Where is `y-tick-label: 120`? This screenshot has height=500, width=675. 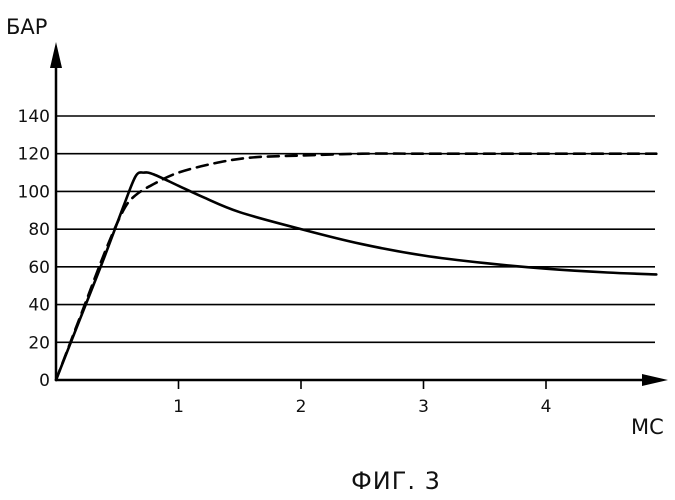 y-tick-label: 120 is located at coordinates (34, 155).